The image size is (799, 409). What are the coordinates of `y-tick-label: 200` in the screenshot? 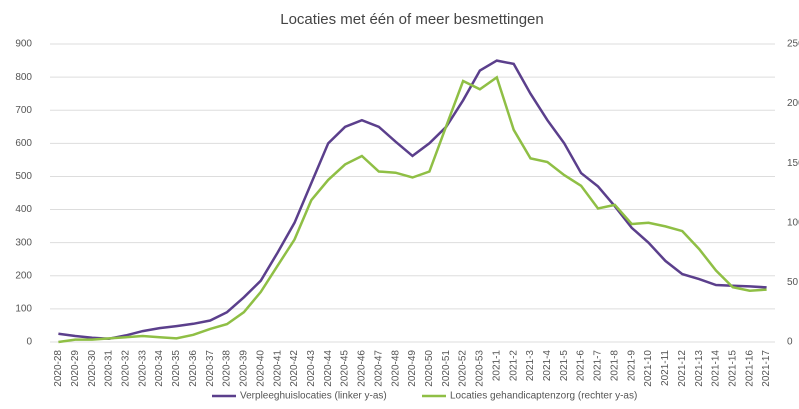 It's located at (23, 275).